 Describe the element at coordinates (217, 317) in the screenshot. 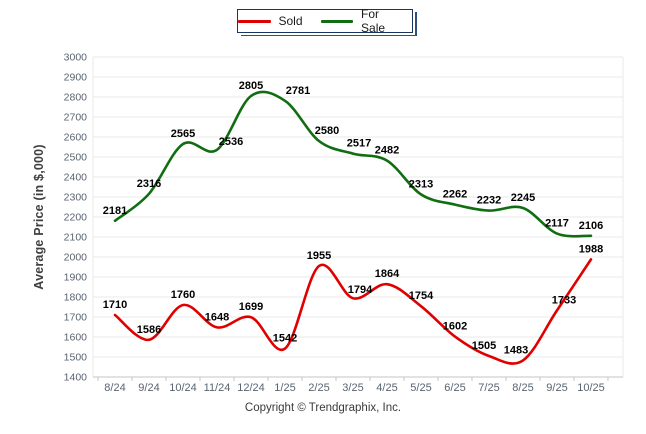

I see `svg-text: 1648` at that location.